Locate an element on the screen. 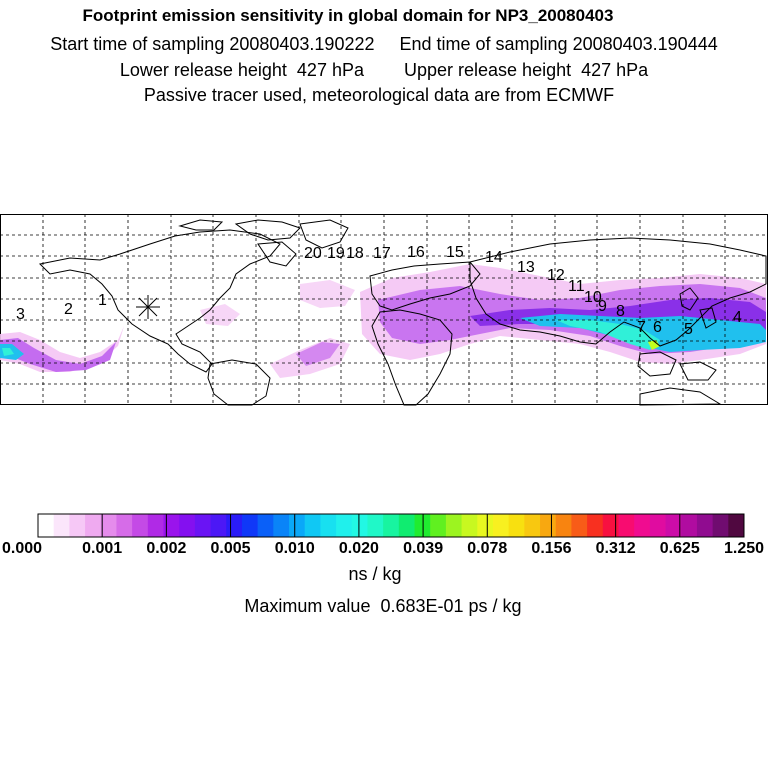 This screenshot has height=768, width=768. trajectory-label: 8 is located at coordinates (620, 311).